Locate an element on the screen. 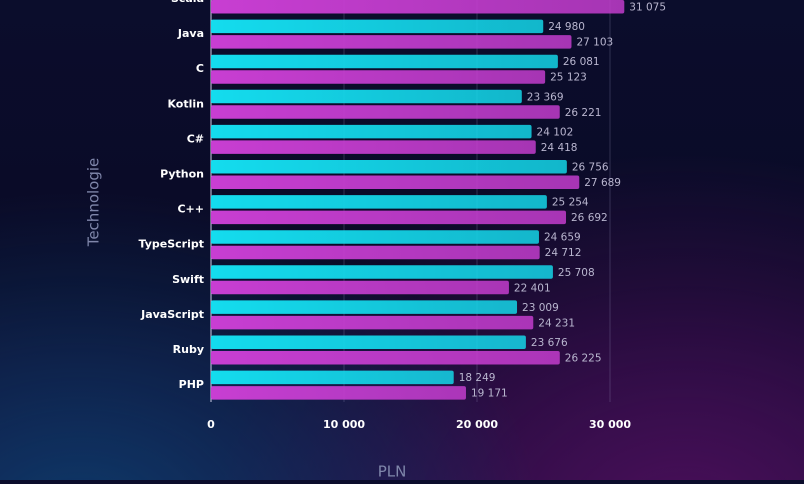  value-label: 31 075 is located at coordinates (647, 8).